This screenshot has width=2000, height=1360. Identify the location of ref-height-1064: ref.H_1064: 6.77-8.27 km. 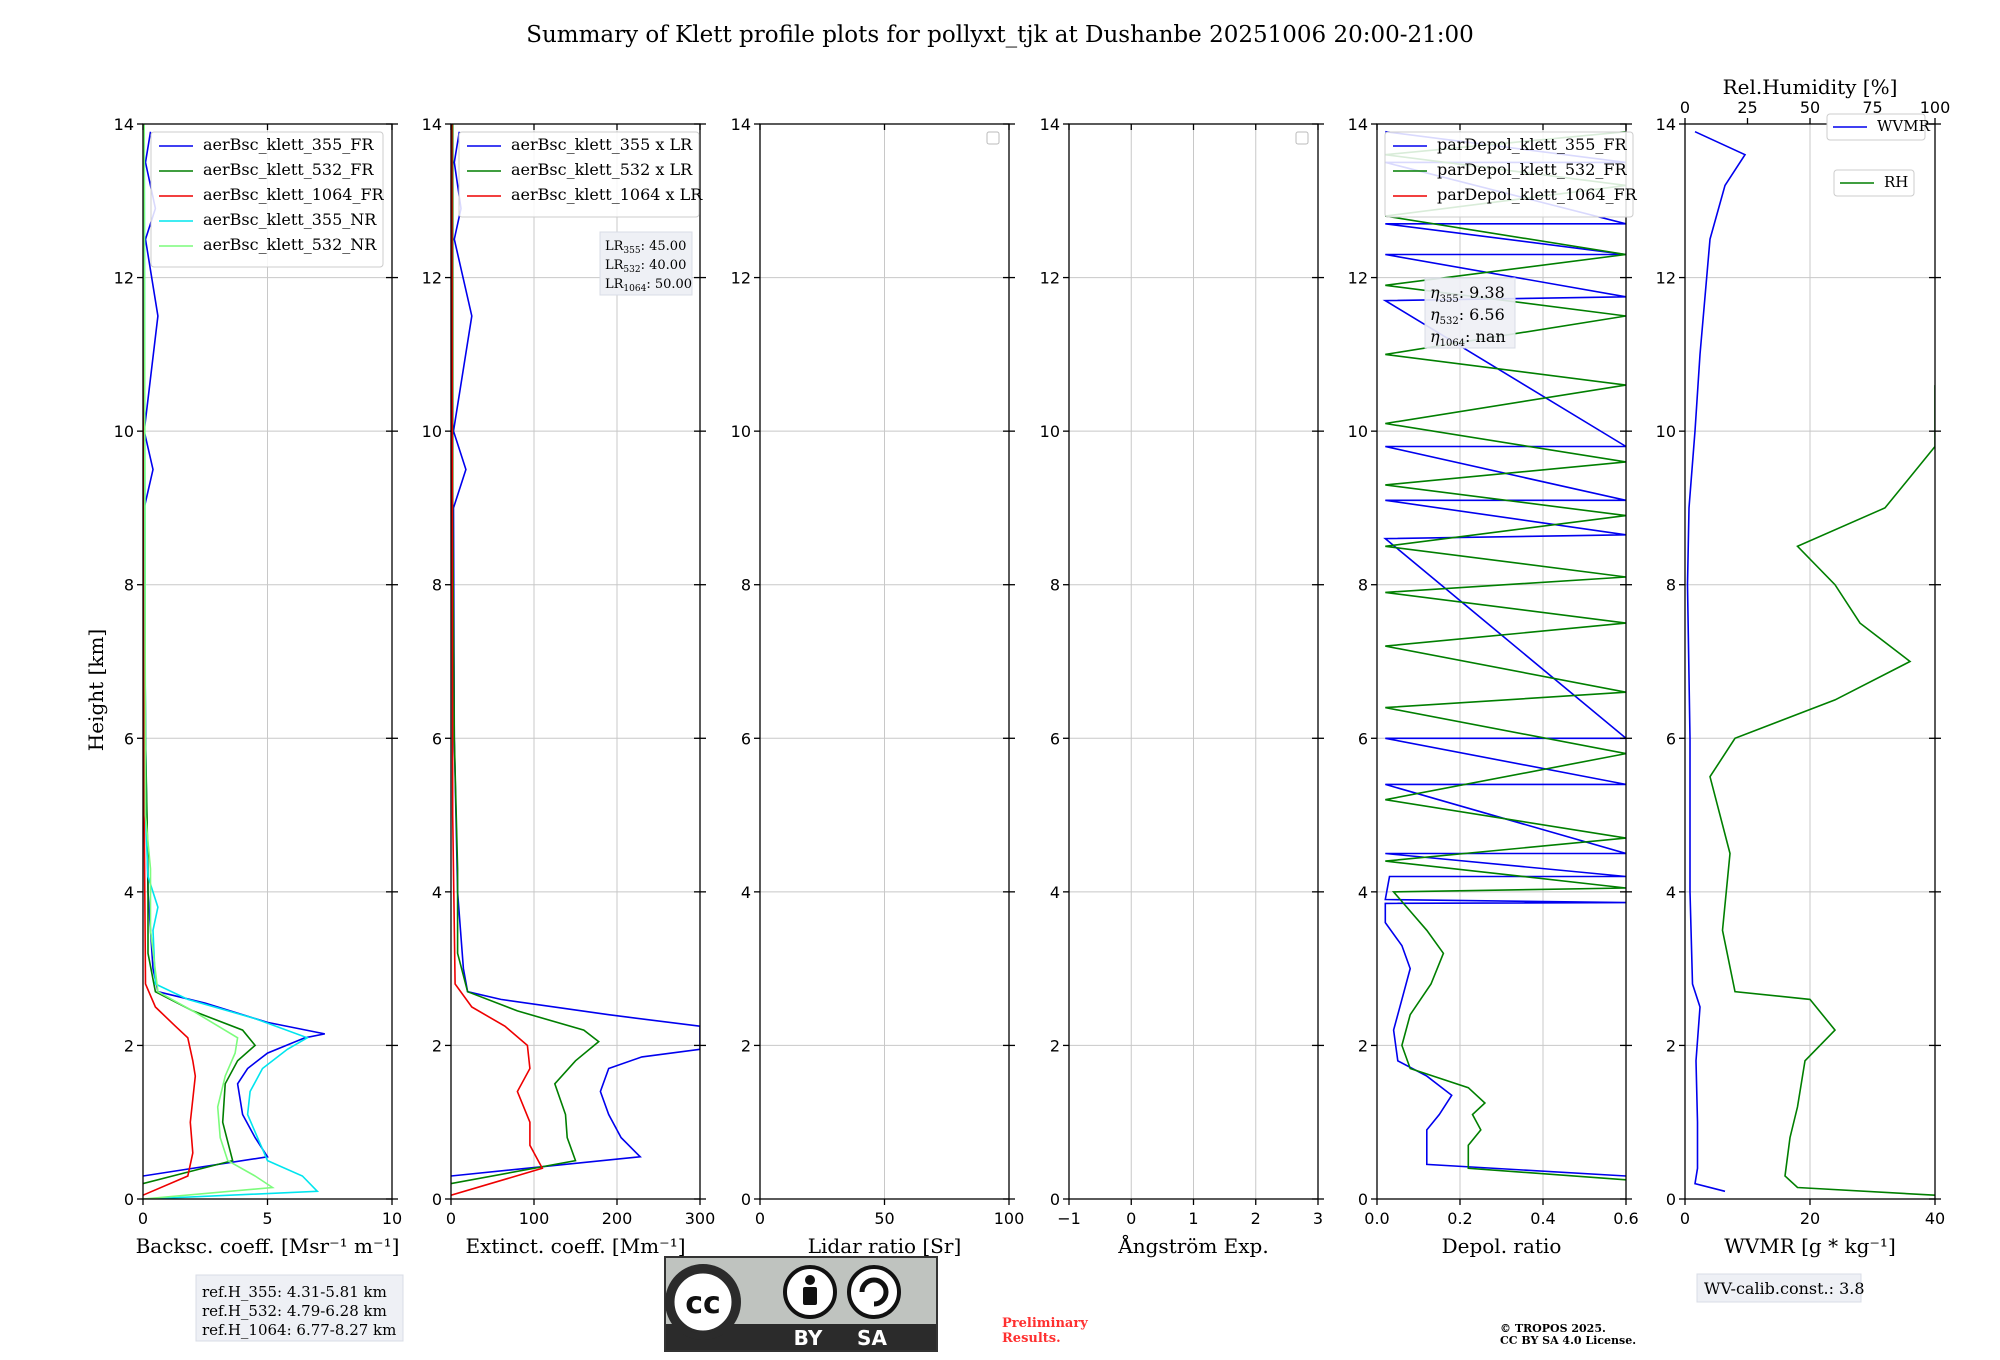
(299, 1330).